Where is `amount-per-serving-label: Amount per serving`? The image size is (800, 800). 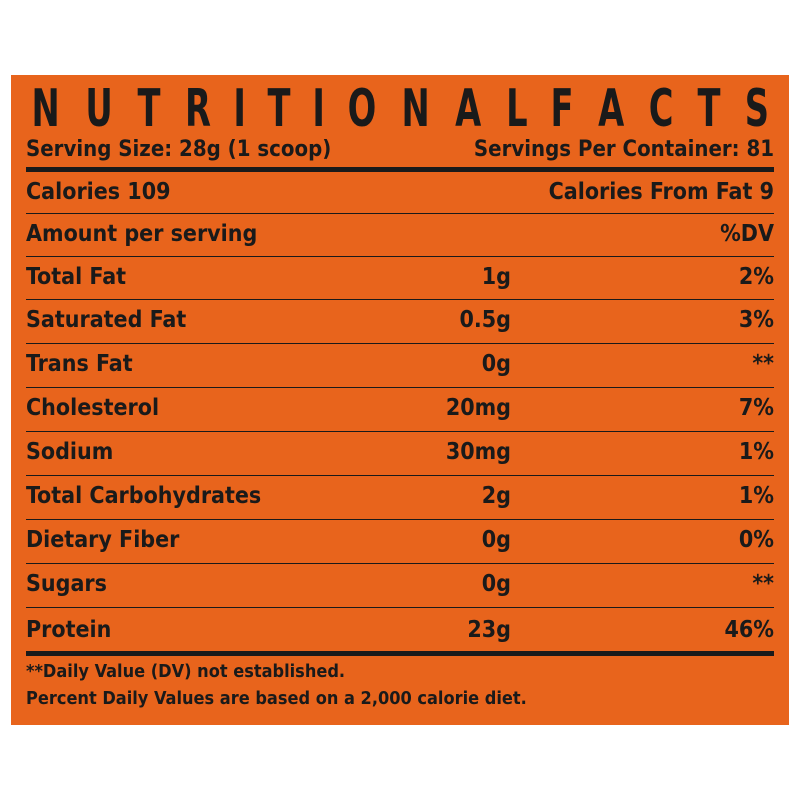 amount-per-serving-label: Amount per serving is located at coordinates (142, 234).